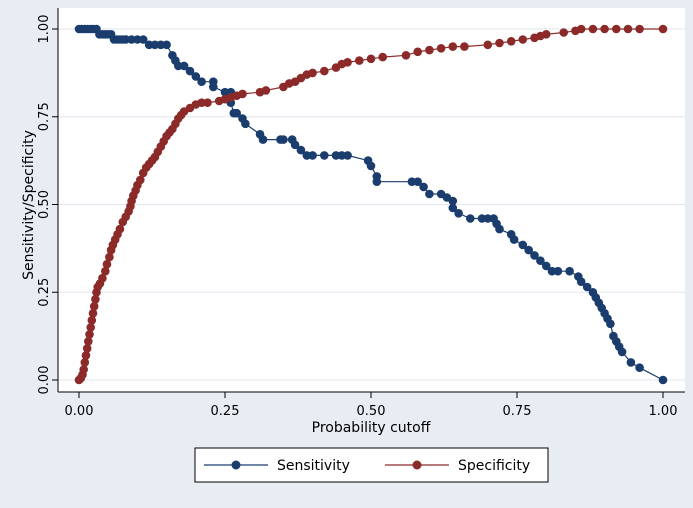 The height and width of the screenshot is (508, 693). I want to click on y-axis-label: Sensitivity/Specificity, so click(29, 205).